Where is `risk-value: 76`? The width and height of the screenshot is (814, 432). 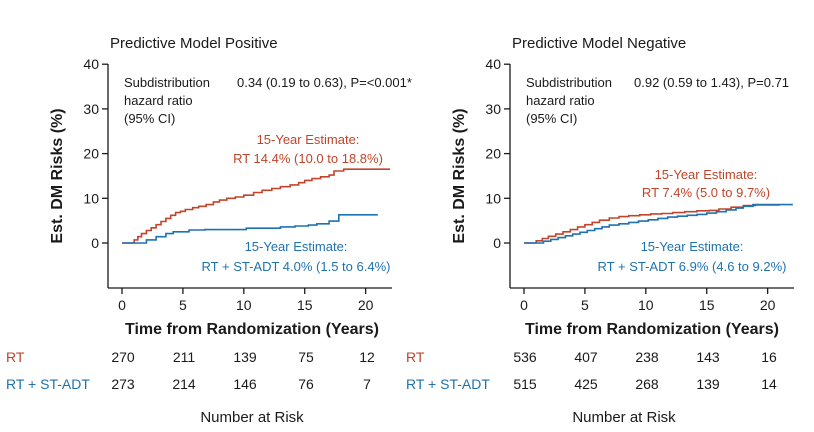
risk-value: 76 is located at coordinates (306, 384).